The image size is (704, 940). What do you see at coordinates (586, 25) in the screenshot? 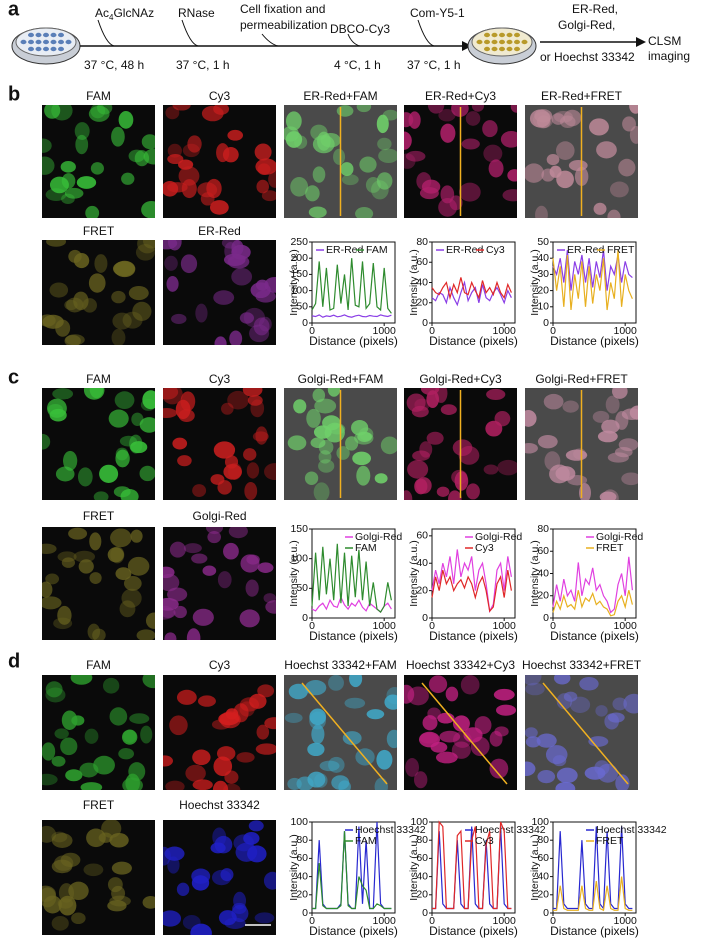
I see `stain: Golgi-Red,` at bounding box center [586, 25].